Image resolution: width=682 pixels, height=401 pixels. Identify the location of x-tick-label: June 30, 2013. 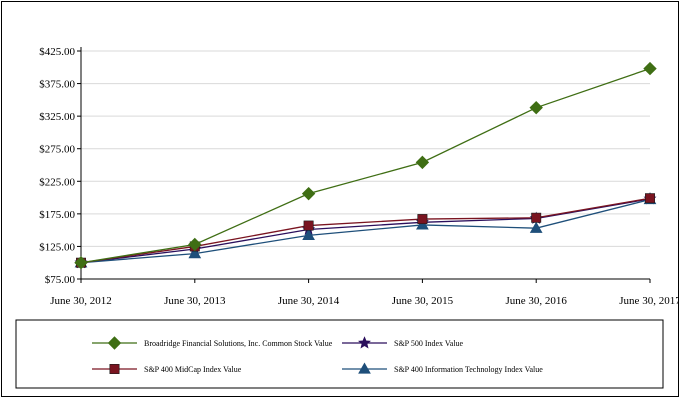
(195, 301).